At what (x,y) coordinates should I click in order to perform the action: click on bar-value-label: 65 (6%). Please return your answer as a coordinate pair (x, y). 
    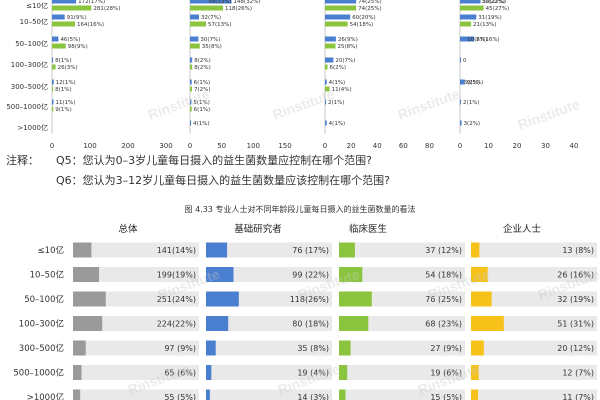
    Looking at the image, I should click on (180, 373).